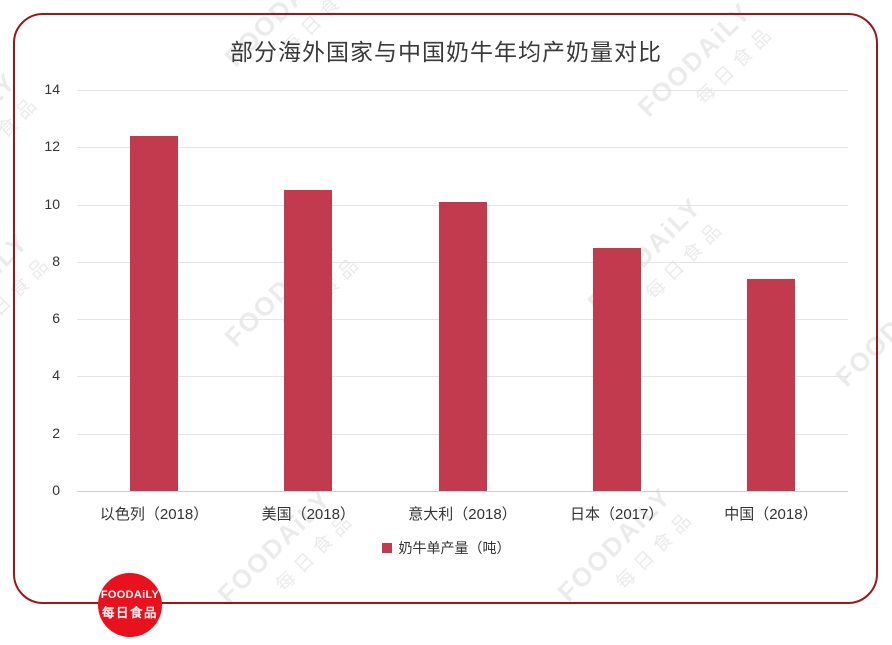 The image size is (892, 645). I want to click on chart-title: 部分海外国家与中国奶牛年均产奶量对比, so click(446, 52).